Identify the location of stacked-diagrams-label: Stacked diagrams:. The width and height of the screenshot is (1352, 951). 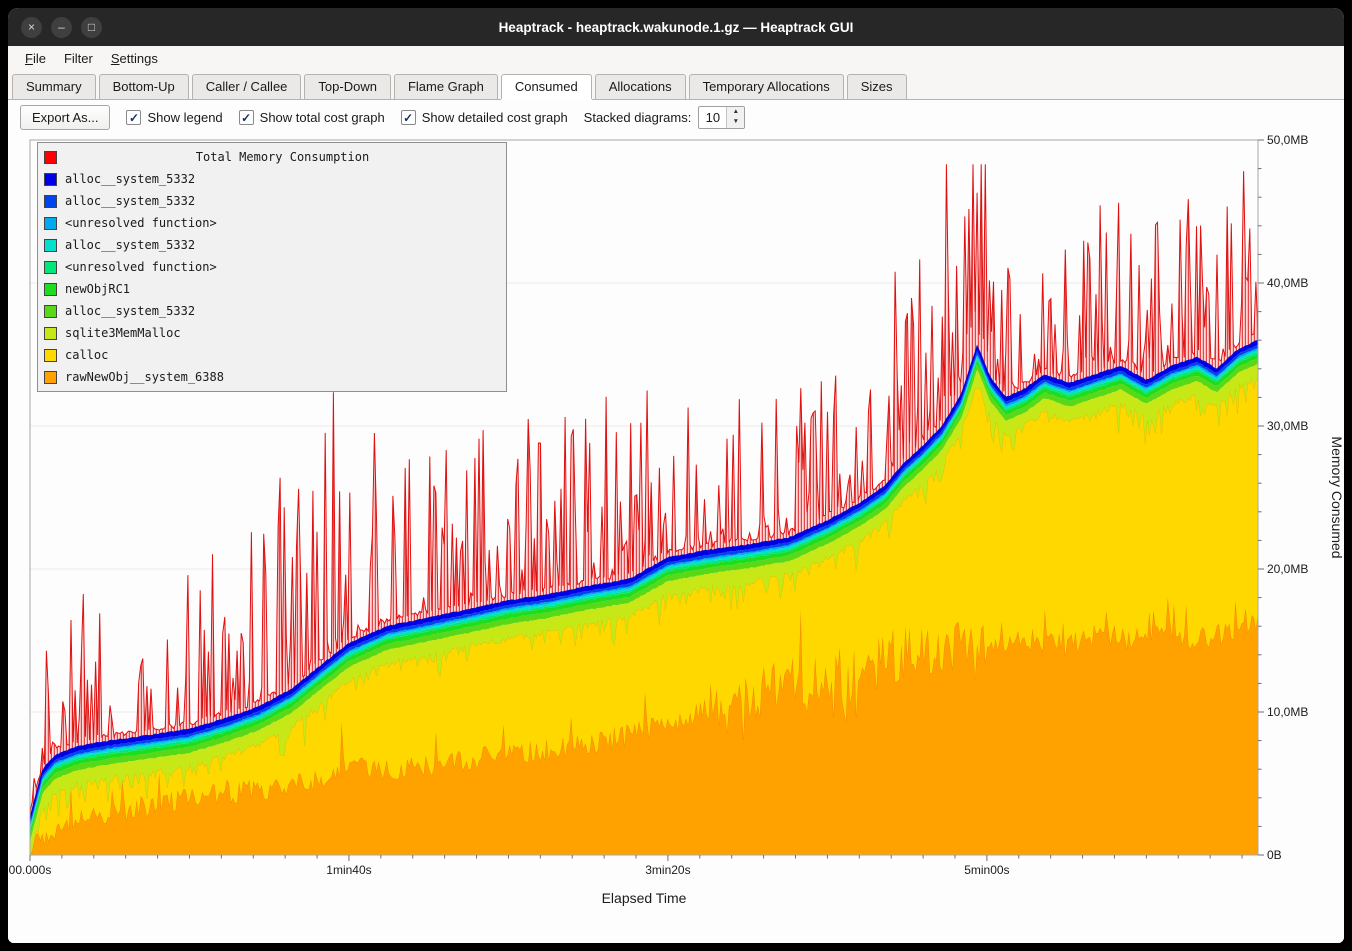
(637, 117).